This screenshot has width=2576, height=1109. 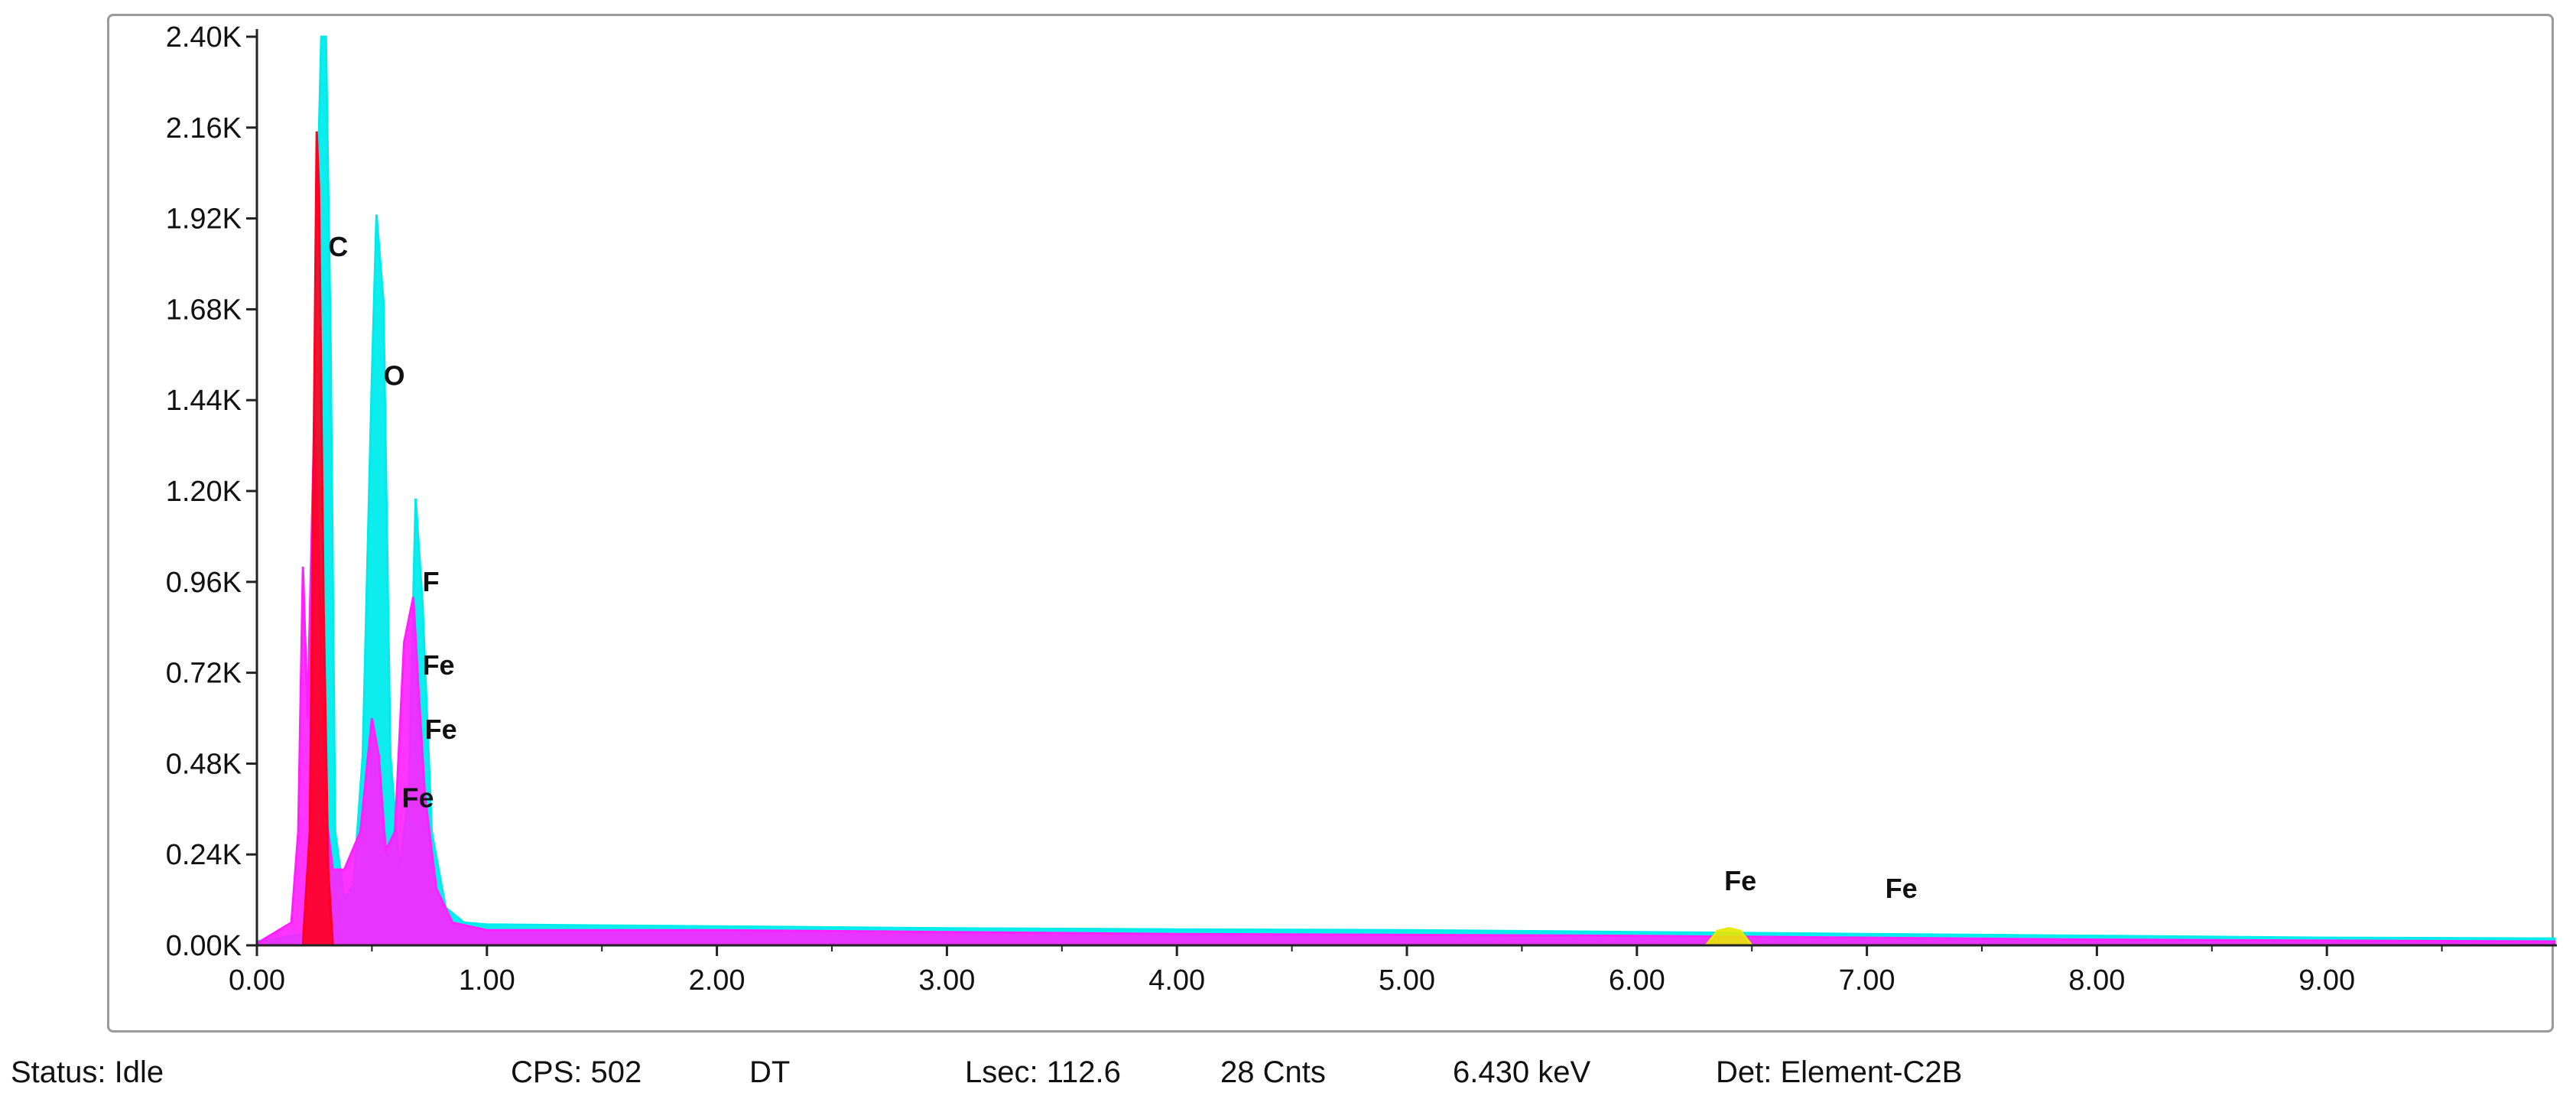 I want to click on status-text: Status: Idle, so click(x=87, y=1072).